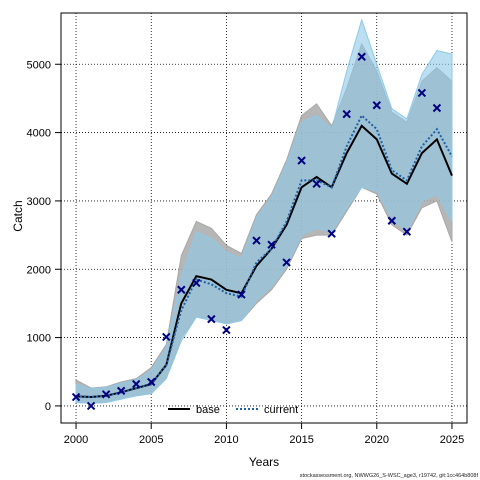 The image size is (480, 480). Describe the element at coordinates (264, 462) in the screenshot. I see `x-axis-title: Years` at that location.